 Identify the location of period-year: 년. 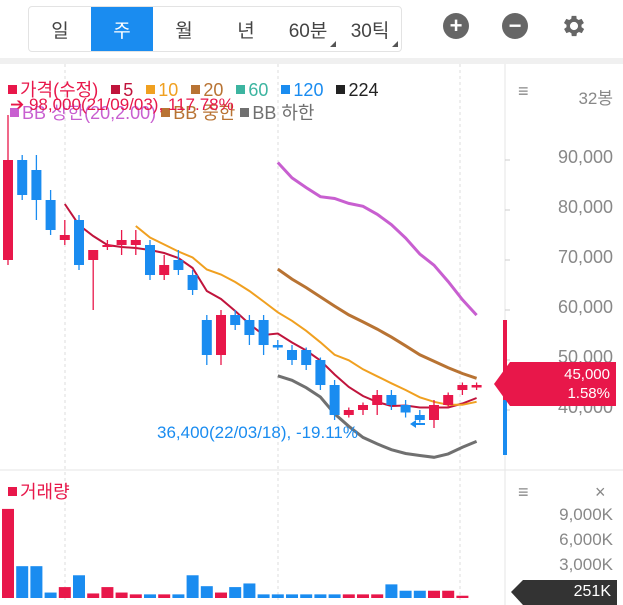
(246, 31).